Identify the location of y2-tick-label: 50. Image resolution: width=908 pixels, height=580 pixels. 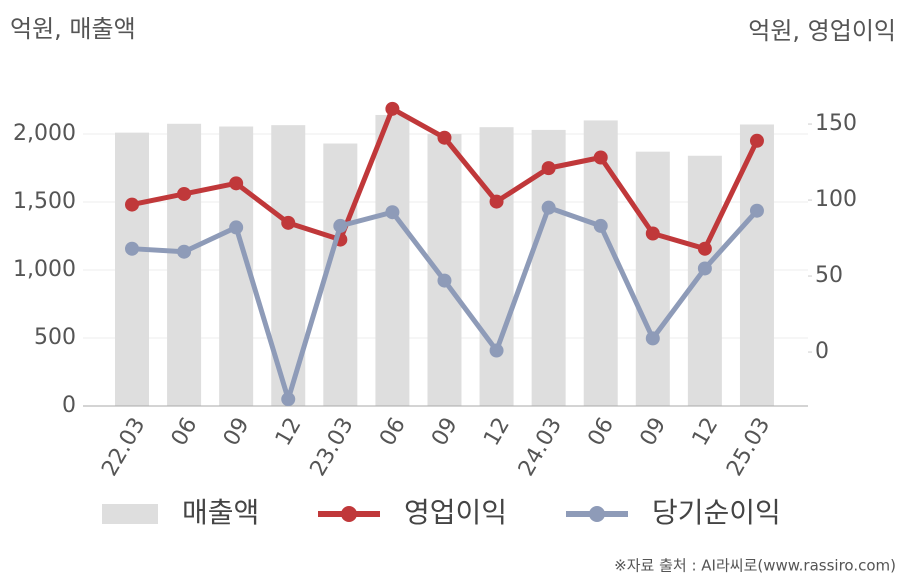
(829, 275).